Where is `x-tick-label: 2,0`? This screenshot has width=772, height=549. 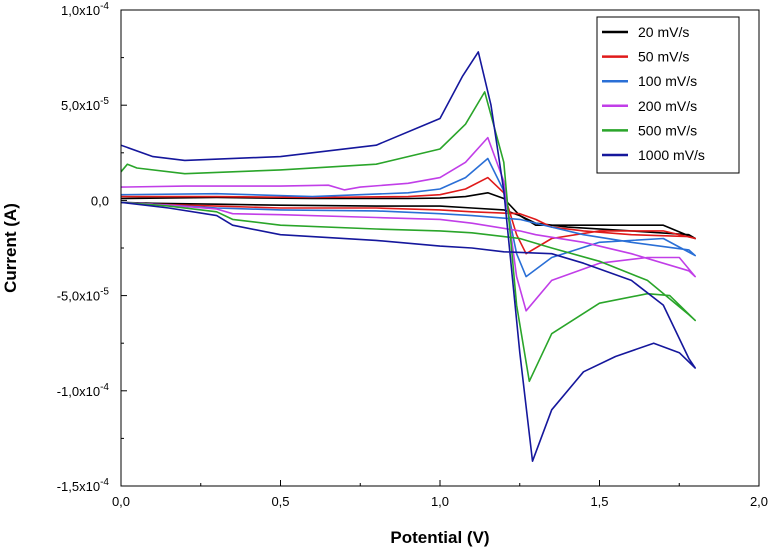 x-tick-label: 2,0 is located at coordinates (759, 501).